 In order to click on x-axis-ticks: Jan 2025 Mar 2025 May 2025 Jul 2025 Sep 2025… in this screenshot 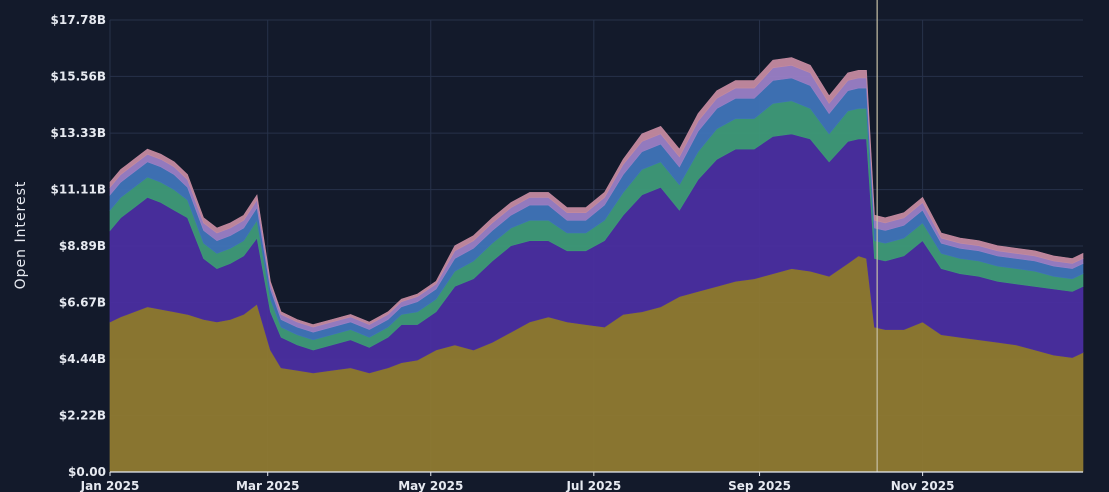, I will do `click(517, 482)`.